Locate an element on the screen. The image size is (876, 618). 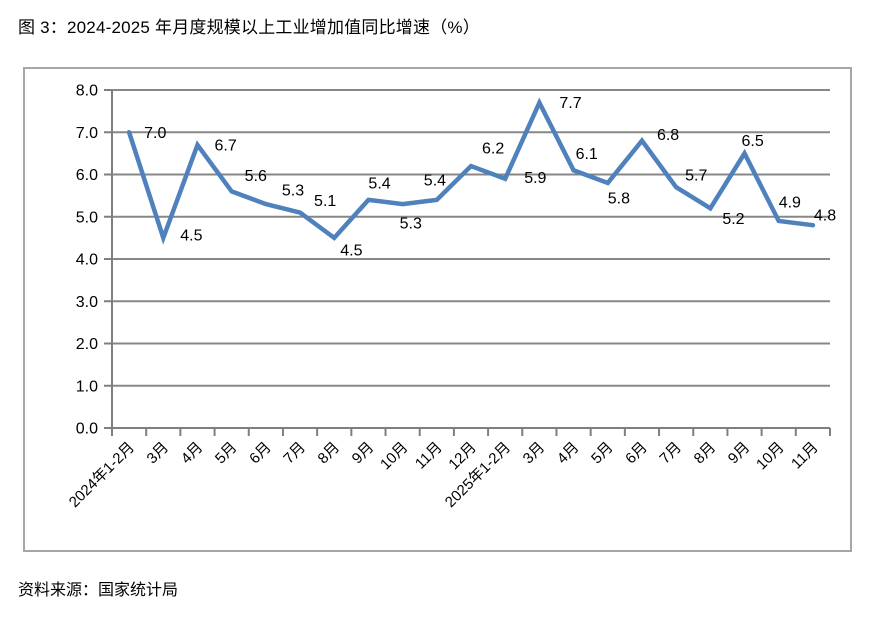
chart-title: 图 3：2024-2025 年月度规模以上工业增加值同比增速（%） is located at coordinates (249, 27).